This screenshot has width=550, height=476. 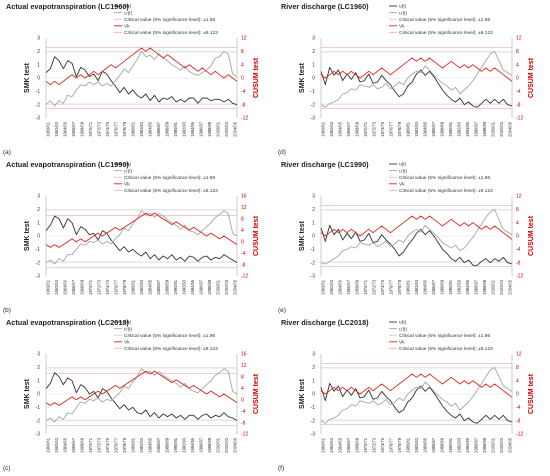 I want to click on panel-letter: (d), so click(x=282, y=152).